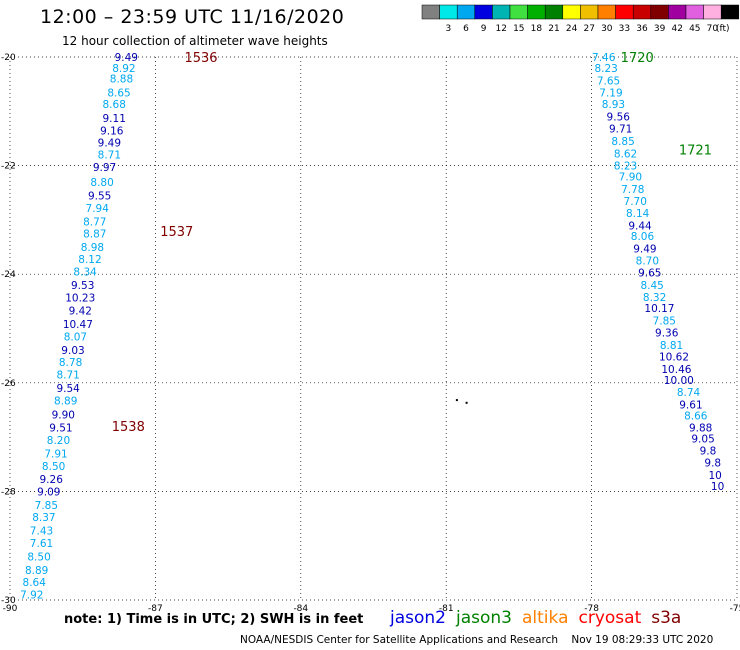 This screenshot has height=650, width=740. Describe the element at coordinates (723, 29) in the screenshot. I see `colorbar-unit: (ft)` at that location.